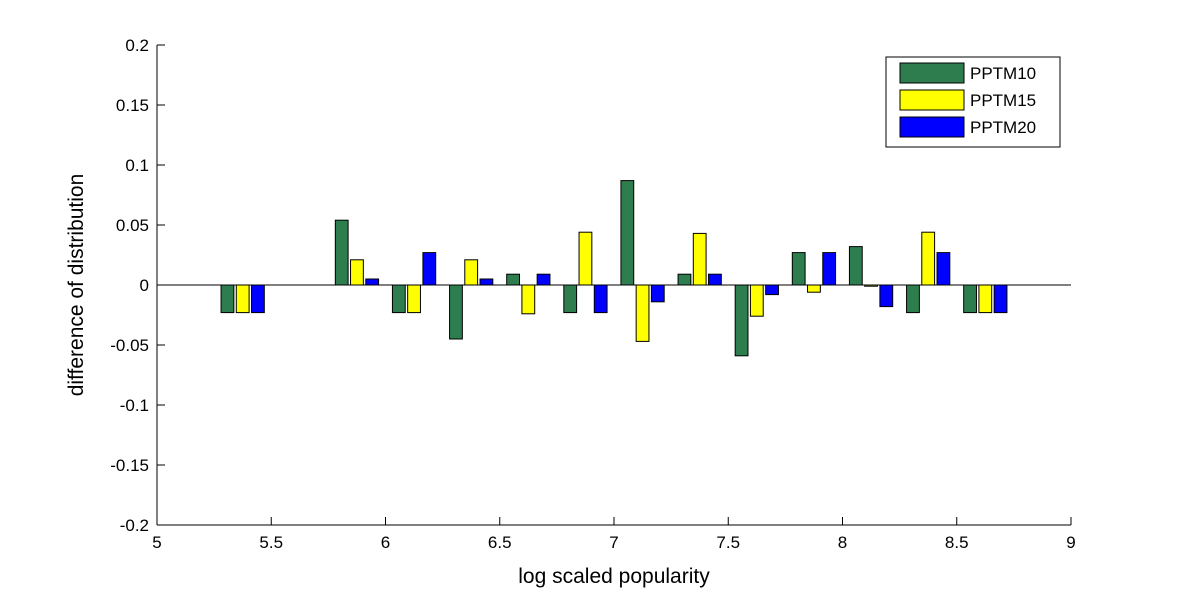 The image size is (1183, 596). What do you see at coordinates (132, 225) in the screenshot?
I see `y-tick-label: 0.05` at bounding box center [132, 225].